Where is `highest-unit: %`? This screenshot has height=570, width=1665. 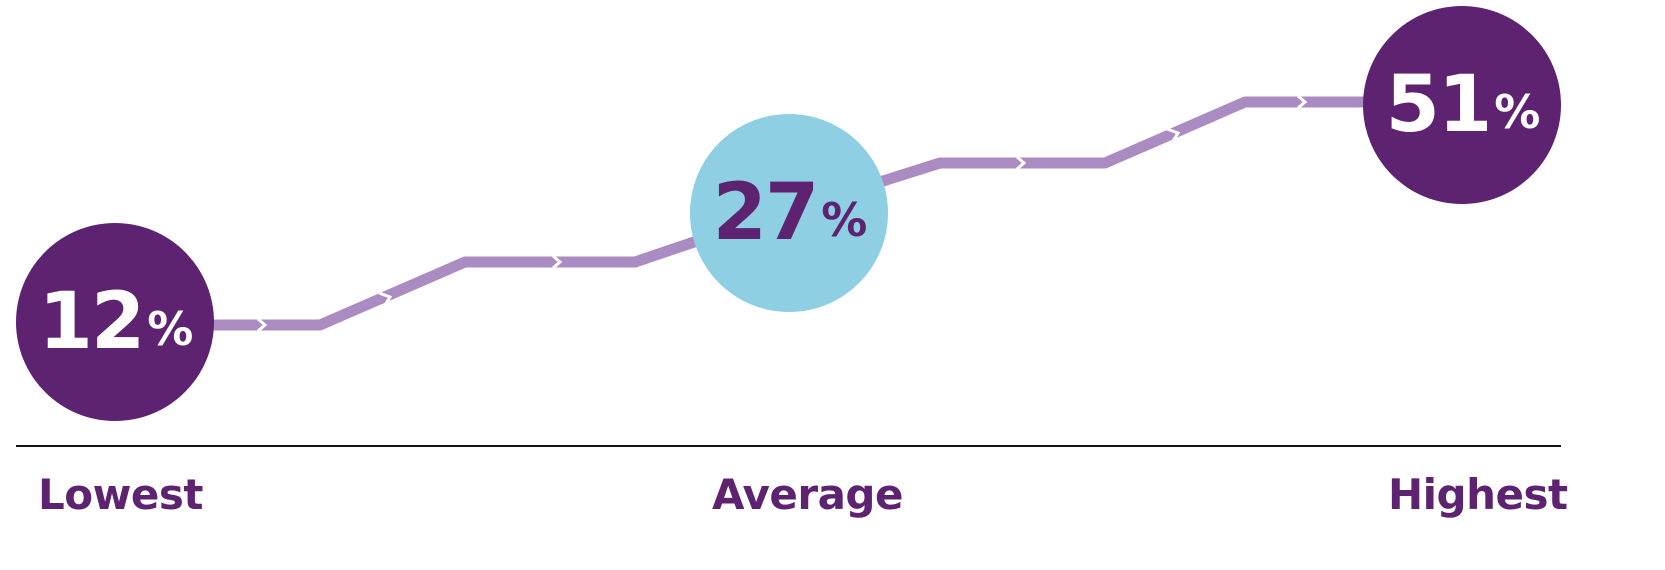
highest-unit: % is located at coordinates (1517, 112).